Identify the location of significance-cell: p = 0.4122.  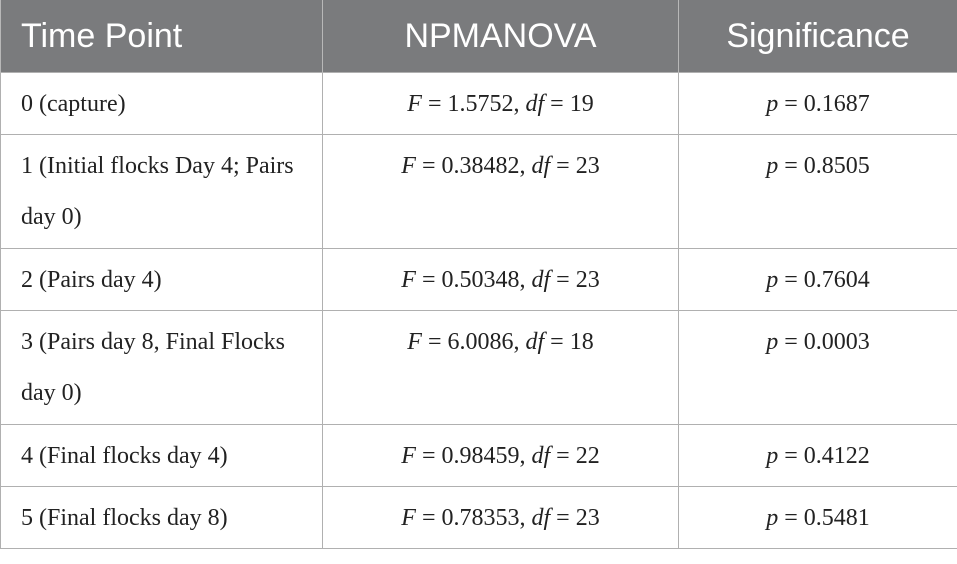
(817, 455).